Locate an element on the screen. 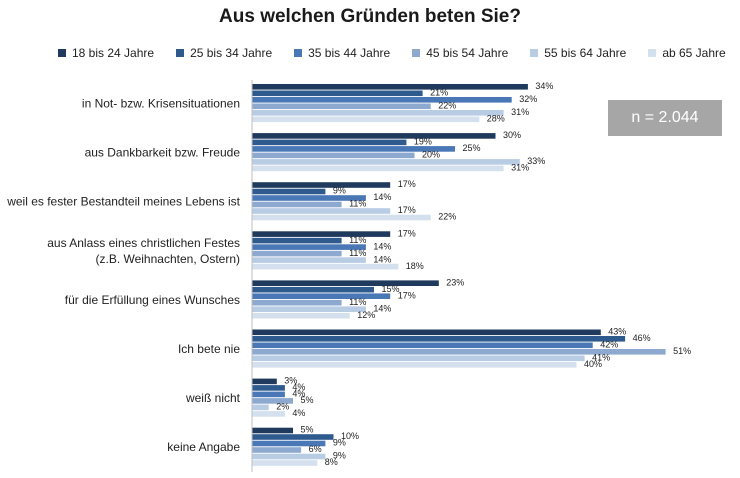  category-label: für die Erfüllung eines Wunsches is located at coordinates (152, 300).